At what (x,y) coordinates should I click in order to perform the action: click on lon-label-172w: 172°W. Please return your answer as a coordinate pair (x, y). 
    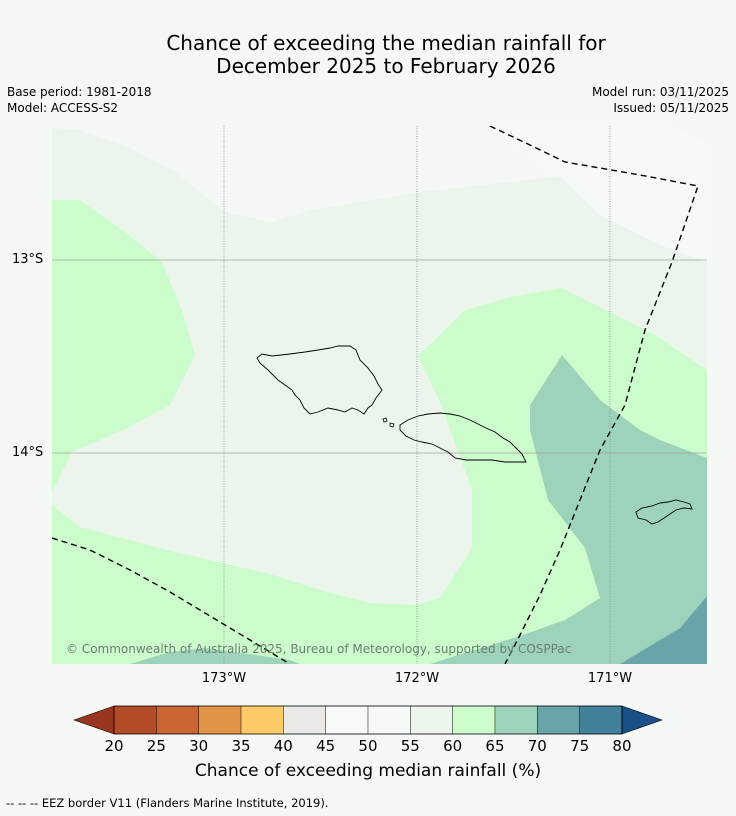
    Looking at the image, I should click on (417, 678).